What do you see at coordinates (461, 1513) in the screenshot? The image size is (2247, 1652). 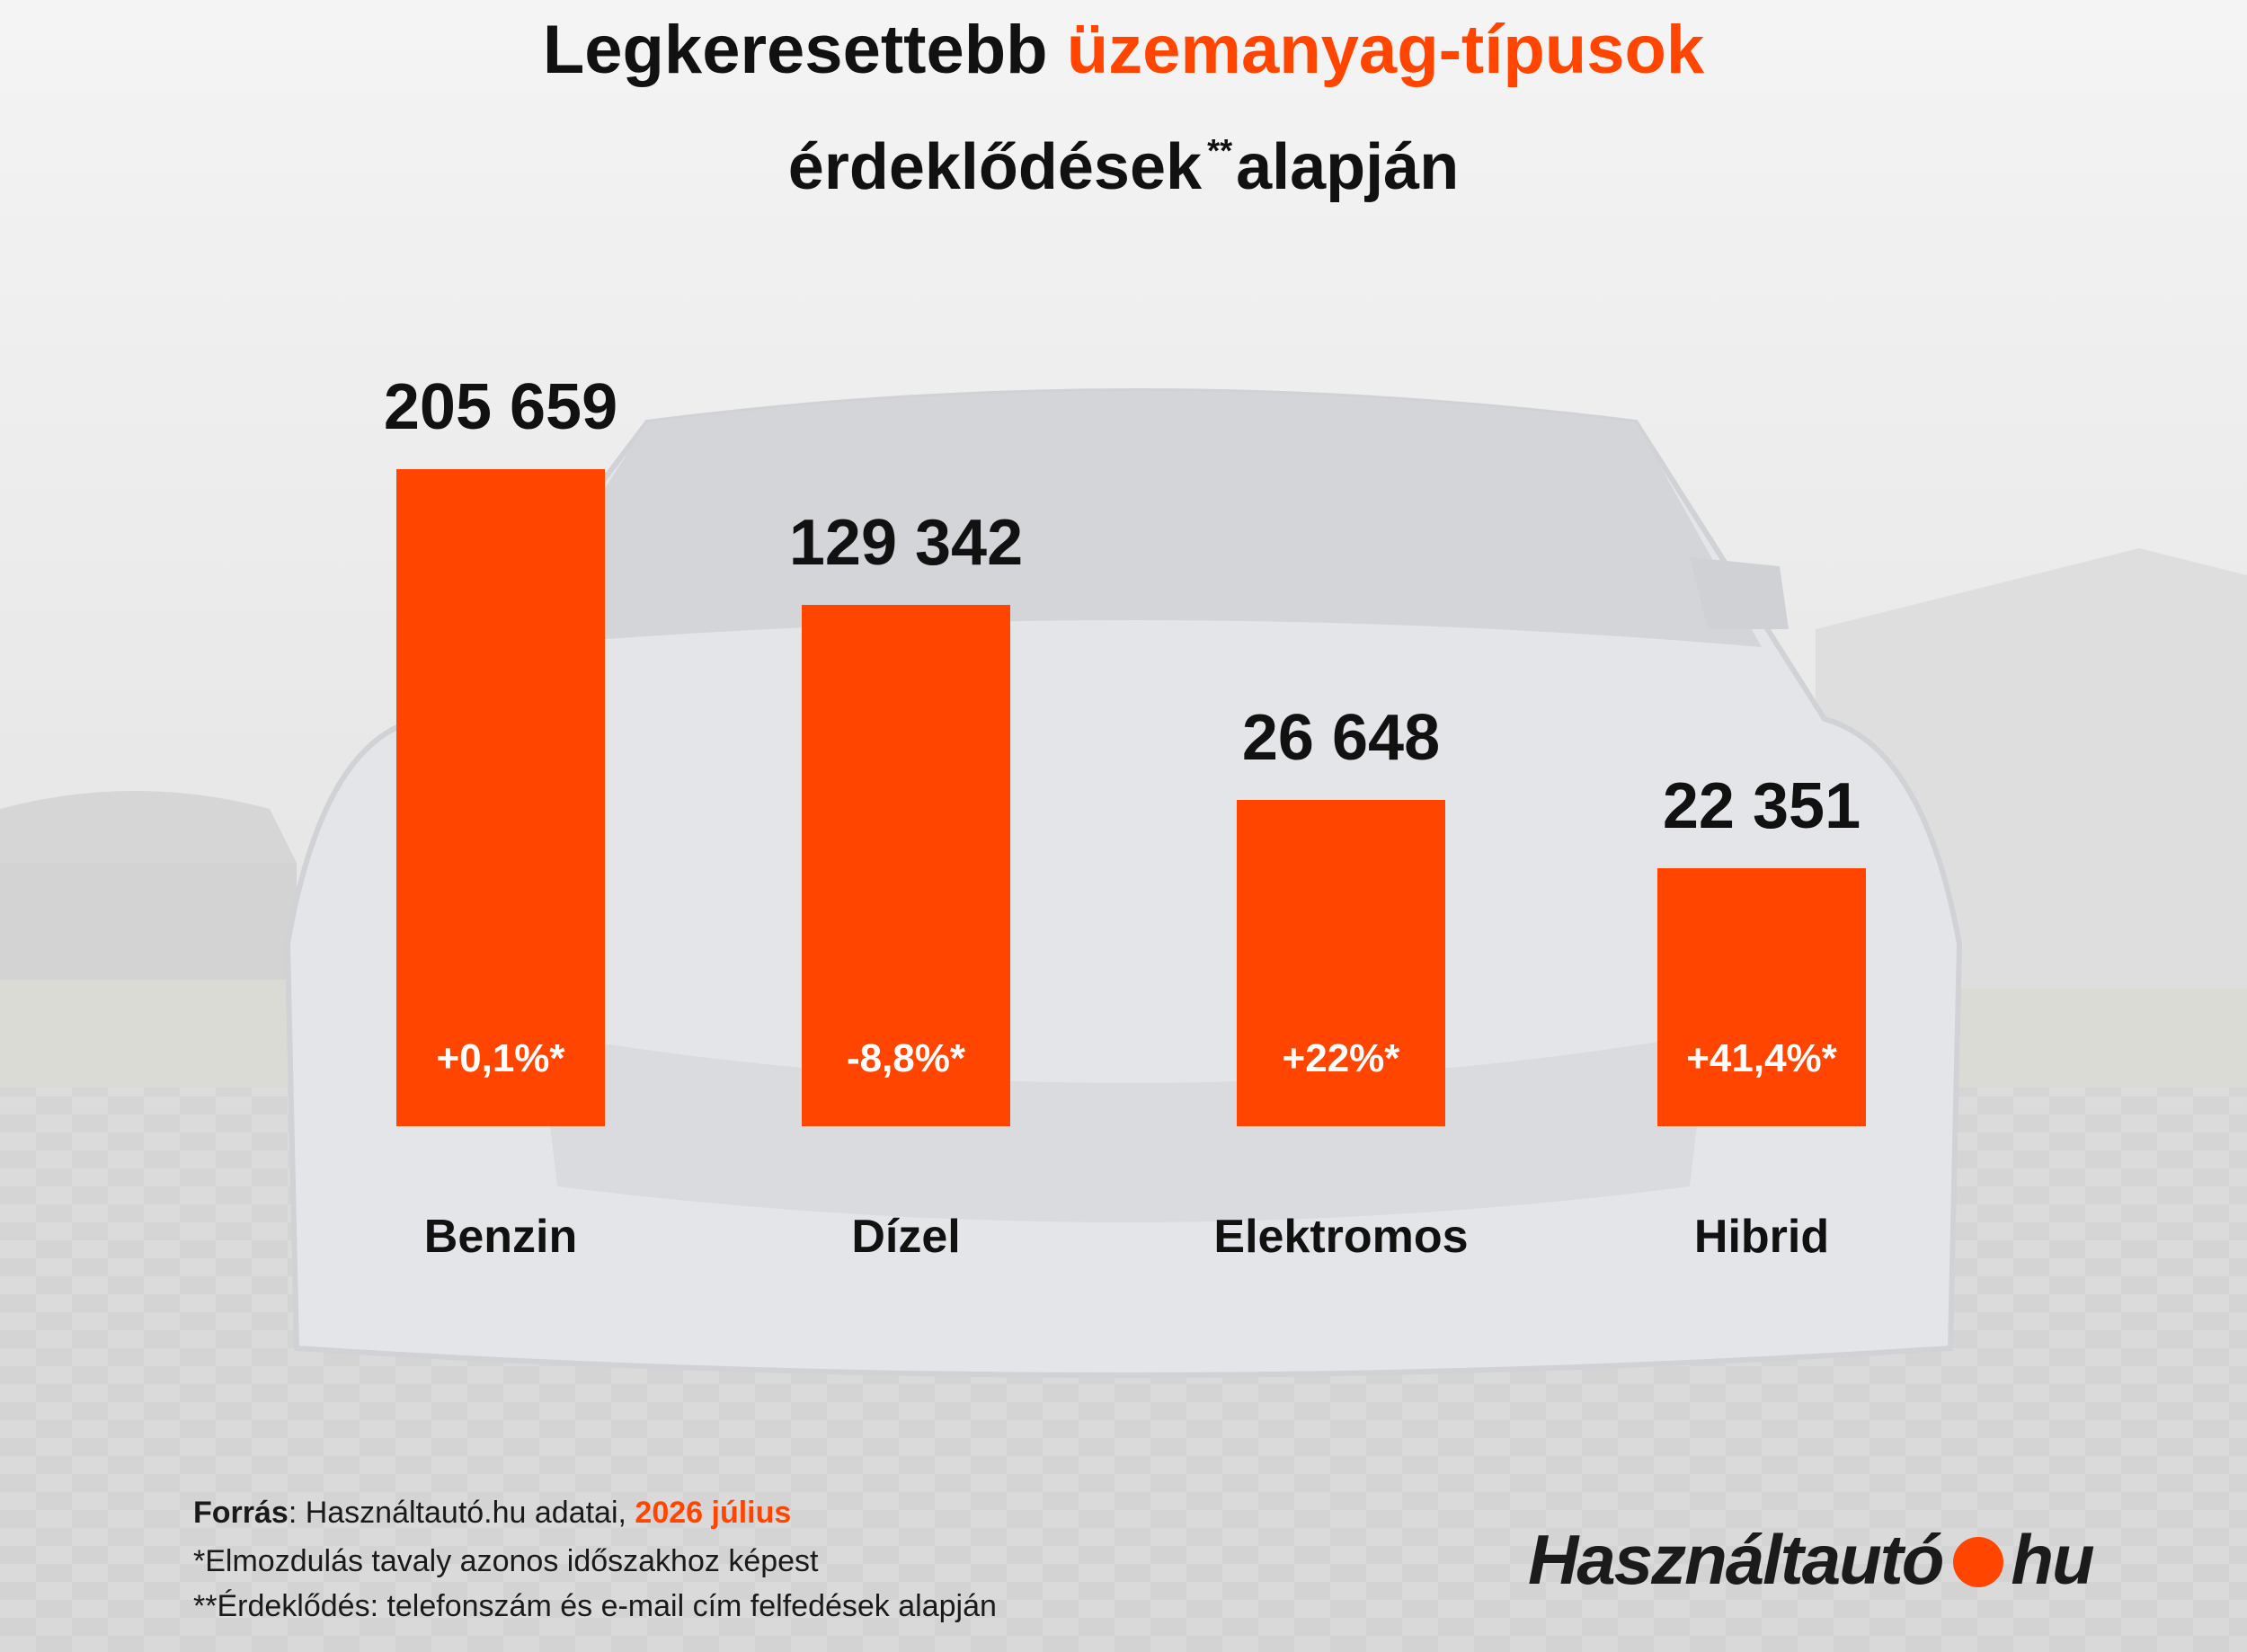 I see `source-text: : Használtautó.hu adatai,` at bounding box center [461, 1513].